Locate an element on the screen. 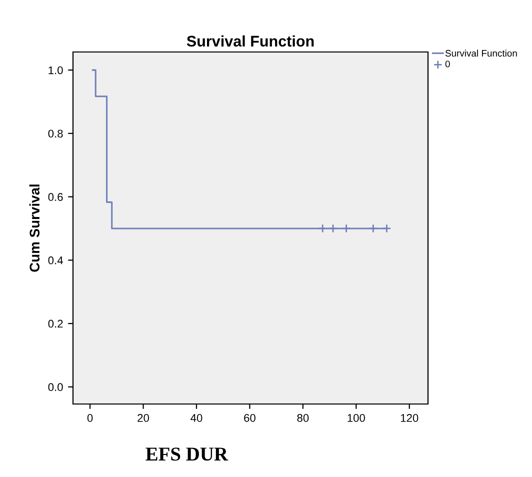  x-tick-label: 20 is located at coordinates (143, 418).